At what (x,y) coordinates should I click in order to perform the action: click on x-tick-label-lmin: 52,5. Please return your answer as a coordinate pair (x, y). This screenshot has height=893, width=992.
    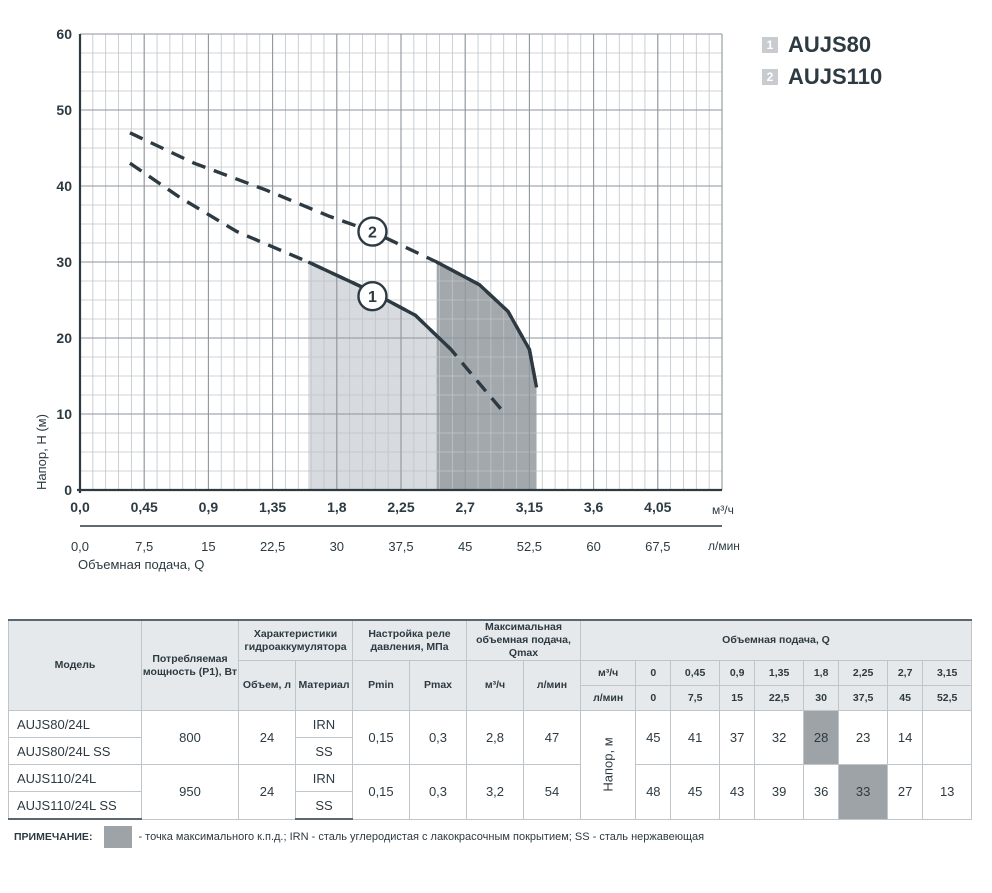
    Looking at the image, I should click on (529, 546).